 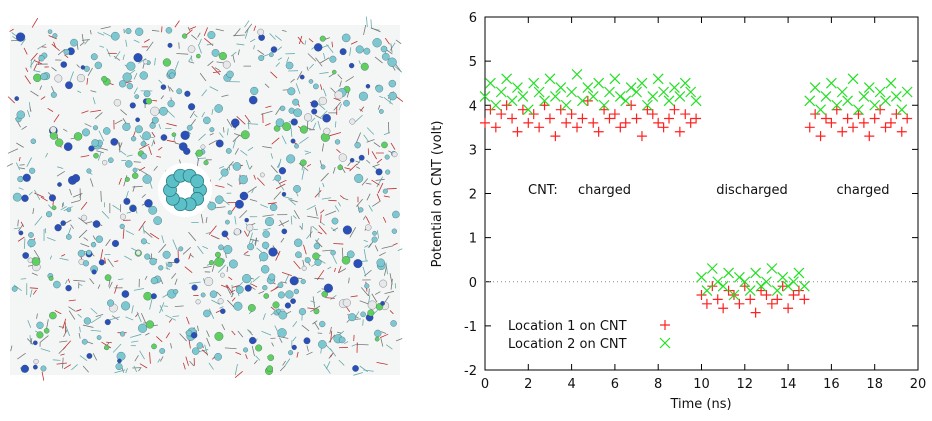 What do you see at coordinates (874, 384) in the screenshot?
I see `x-tick-label: 18` at bounding box center [874, 384].